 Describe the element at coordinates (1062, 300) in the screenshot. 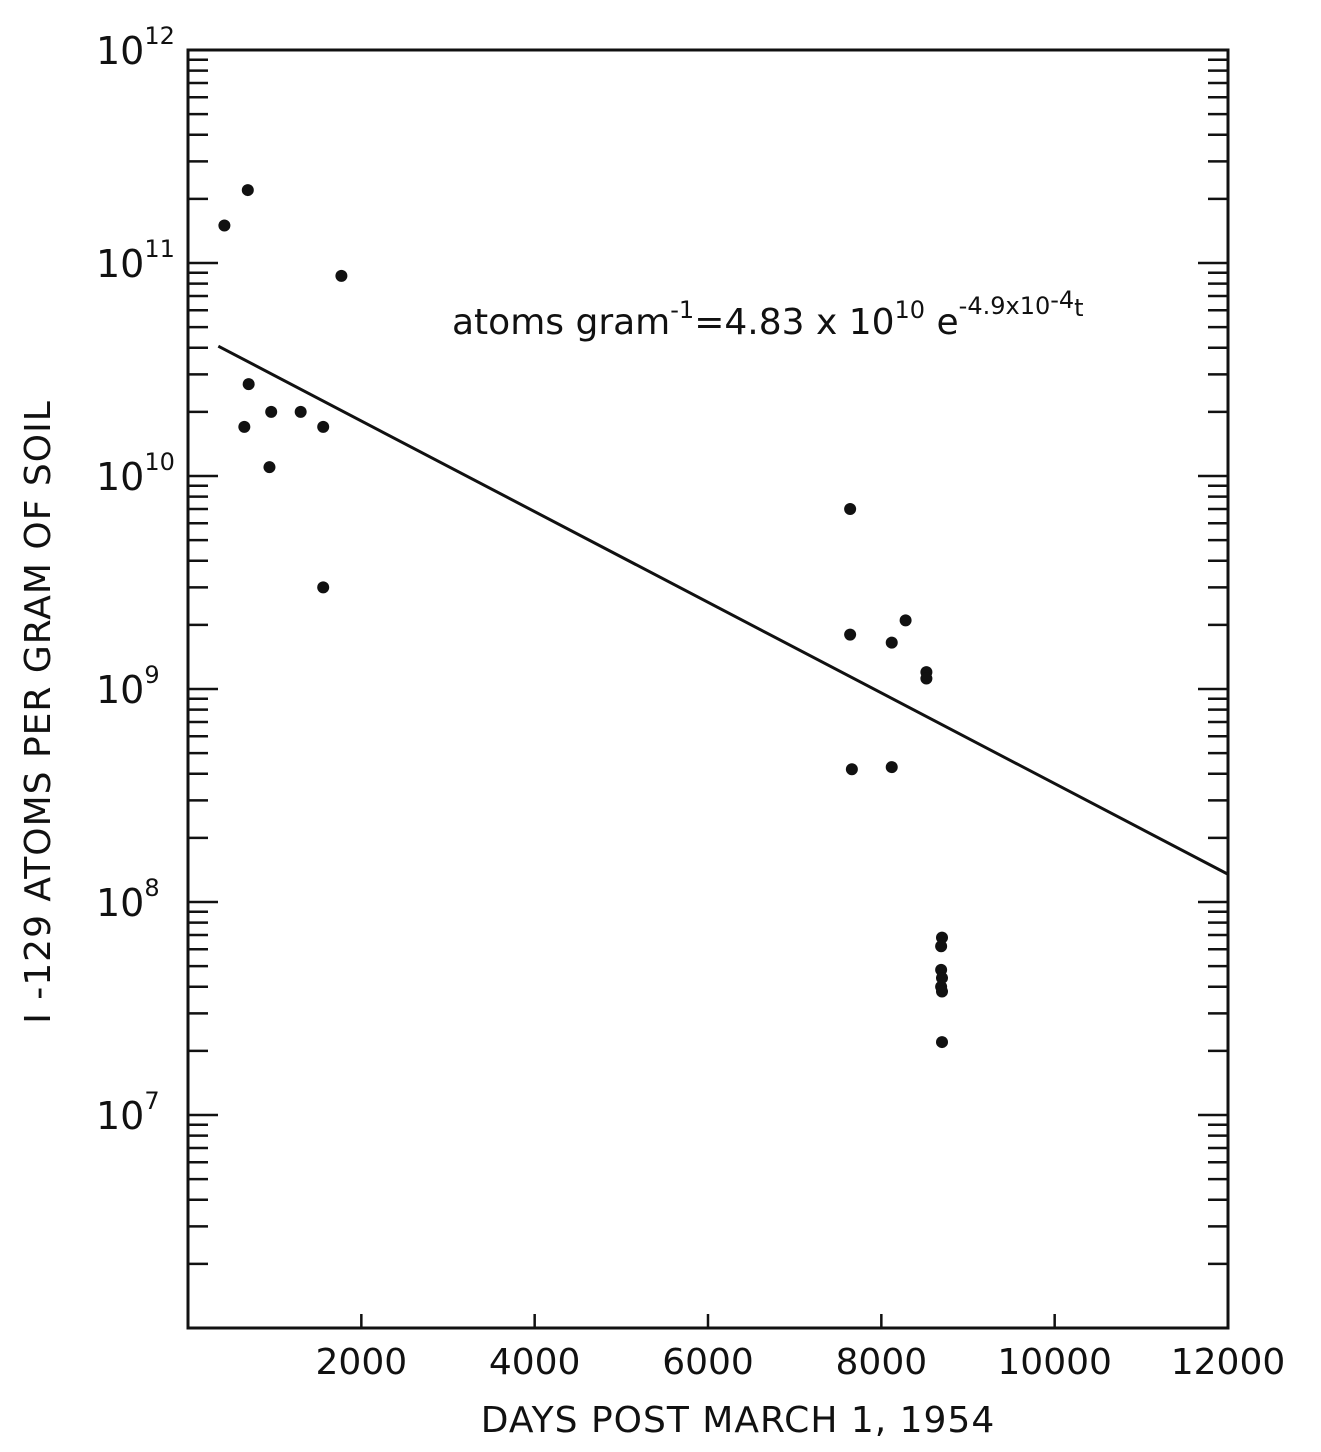

I see `equation-sup-3b: -4` at that location.